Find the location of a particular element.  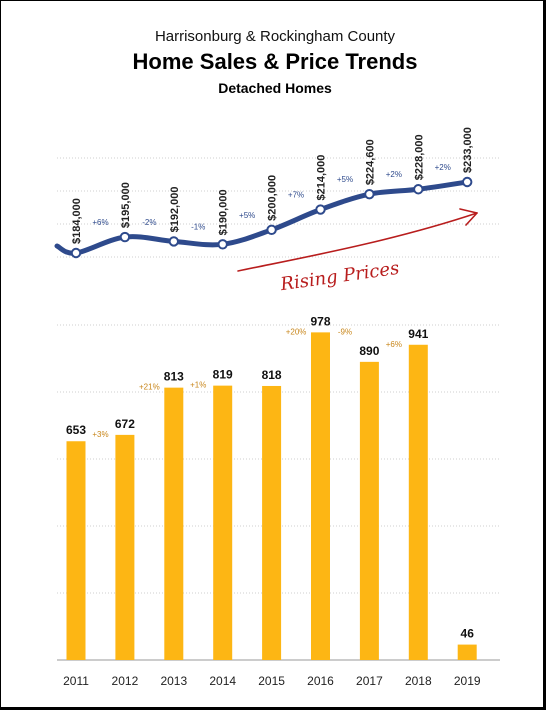

price-value-label: $184,000 is located at coordinates (77, 221).